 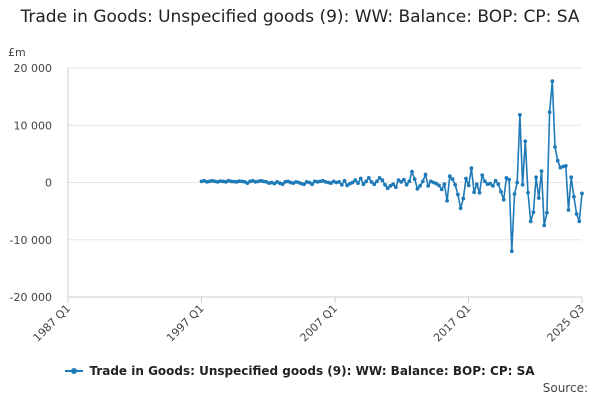 I want to click on x-tick-label: 2017 Q1, so click(x=452, y=323).